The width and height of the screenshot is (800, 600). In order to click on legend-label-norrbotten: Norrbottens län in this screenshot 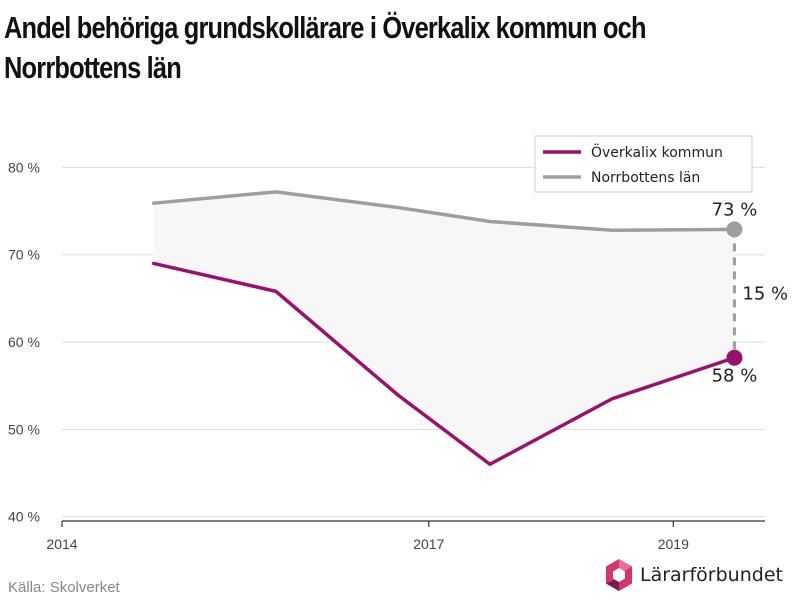, I will do `click(645, 178)`.